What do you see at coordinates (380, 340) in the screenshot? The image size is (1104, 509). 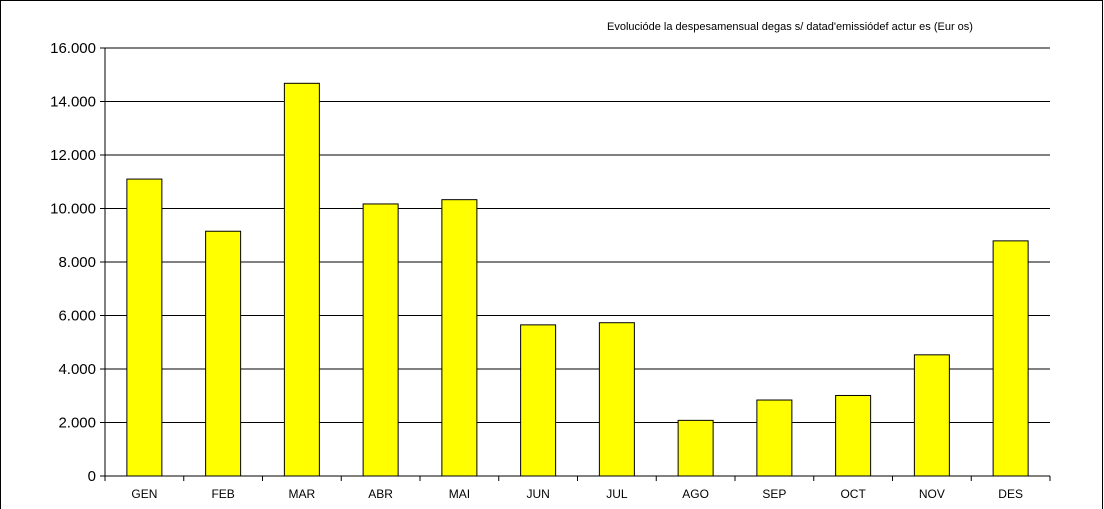 I see `bar-abr` at bounding box center [380, 340].